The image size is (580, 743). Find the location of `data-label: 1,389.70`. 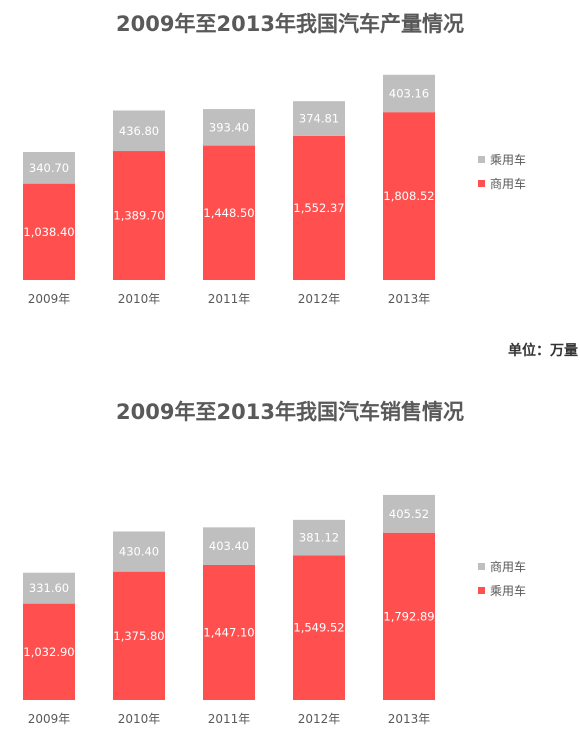

data-label: 1,389.70 is located at coordinates (138, 216).